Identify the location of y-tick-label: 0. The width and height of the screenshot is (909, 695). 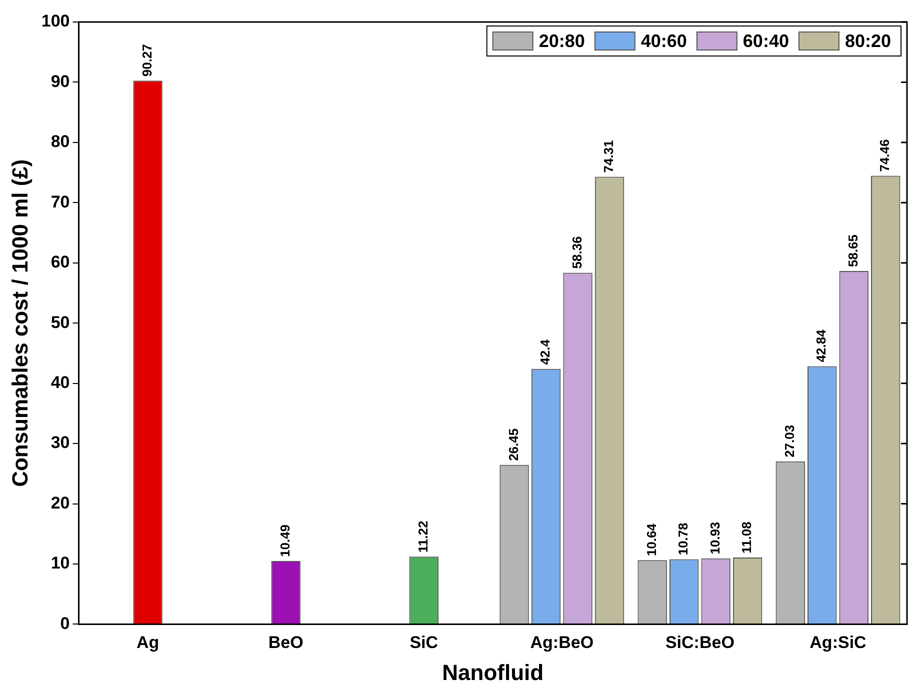
(65, 623).